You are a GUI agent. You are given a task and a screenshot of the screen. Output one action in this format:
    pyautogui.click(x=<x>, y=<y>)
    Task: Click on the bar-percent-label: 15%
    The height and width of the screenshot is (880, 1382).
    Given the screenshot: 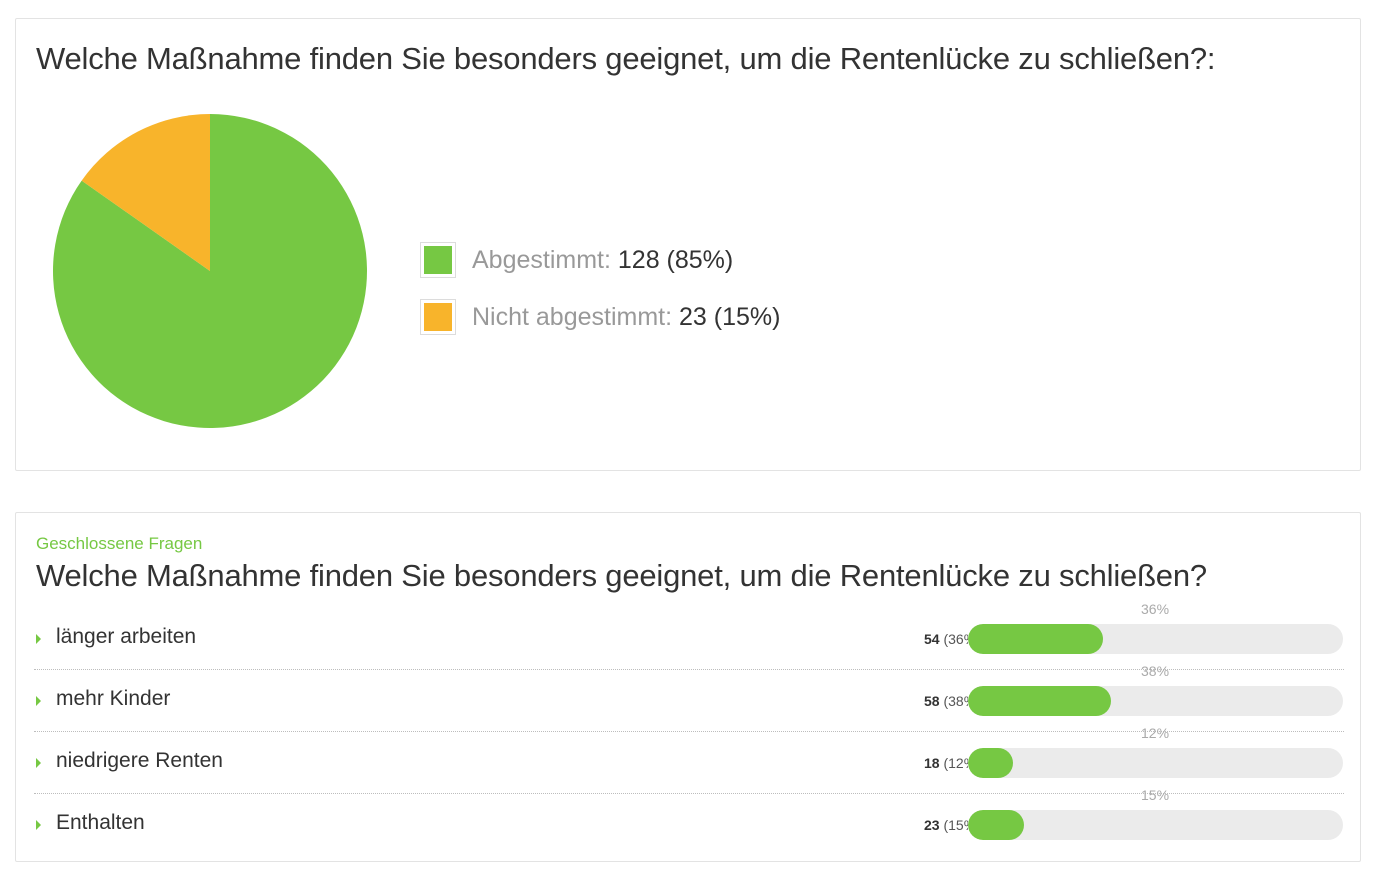 What is the action you would take?
    pyautogui.click(x=1155, y=795)
    